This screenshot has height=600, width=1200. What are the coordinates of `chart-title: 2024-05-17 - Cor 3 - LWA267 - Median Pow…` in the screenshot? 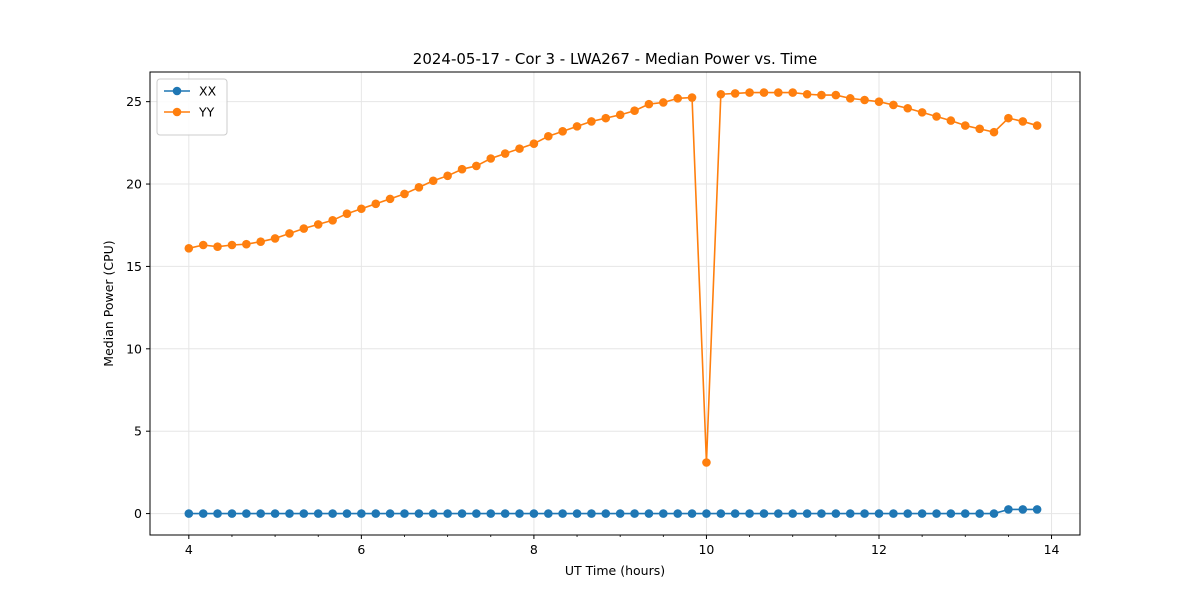 It's located at (615, 59).